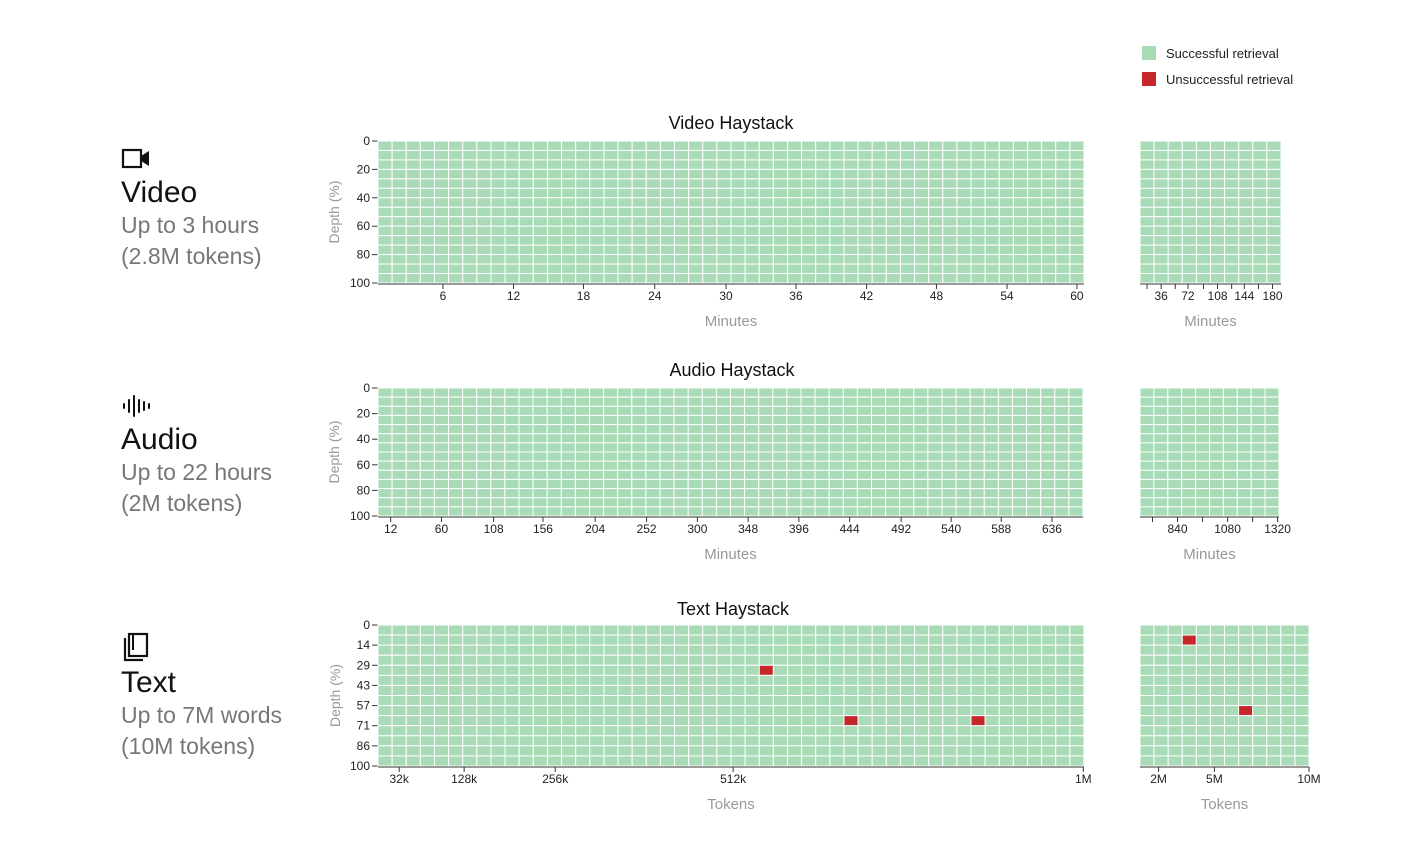 The image size is (1418, 850). I want to click on y-tick-label: 100, so click(360, 283).